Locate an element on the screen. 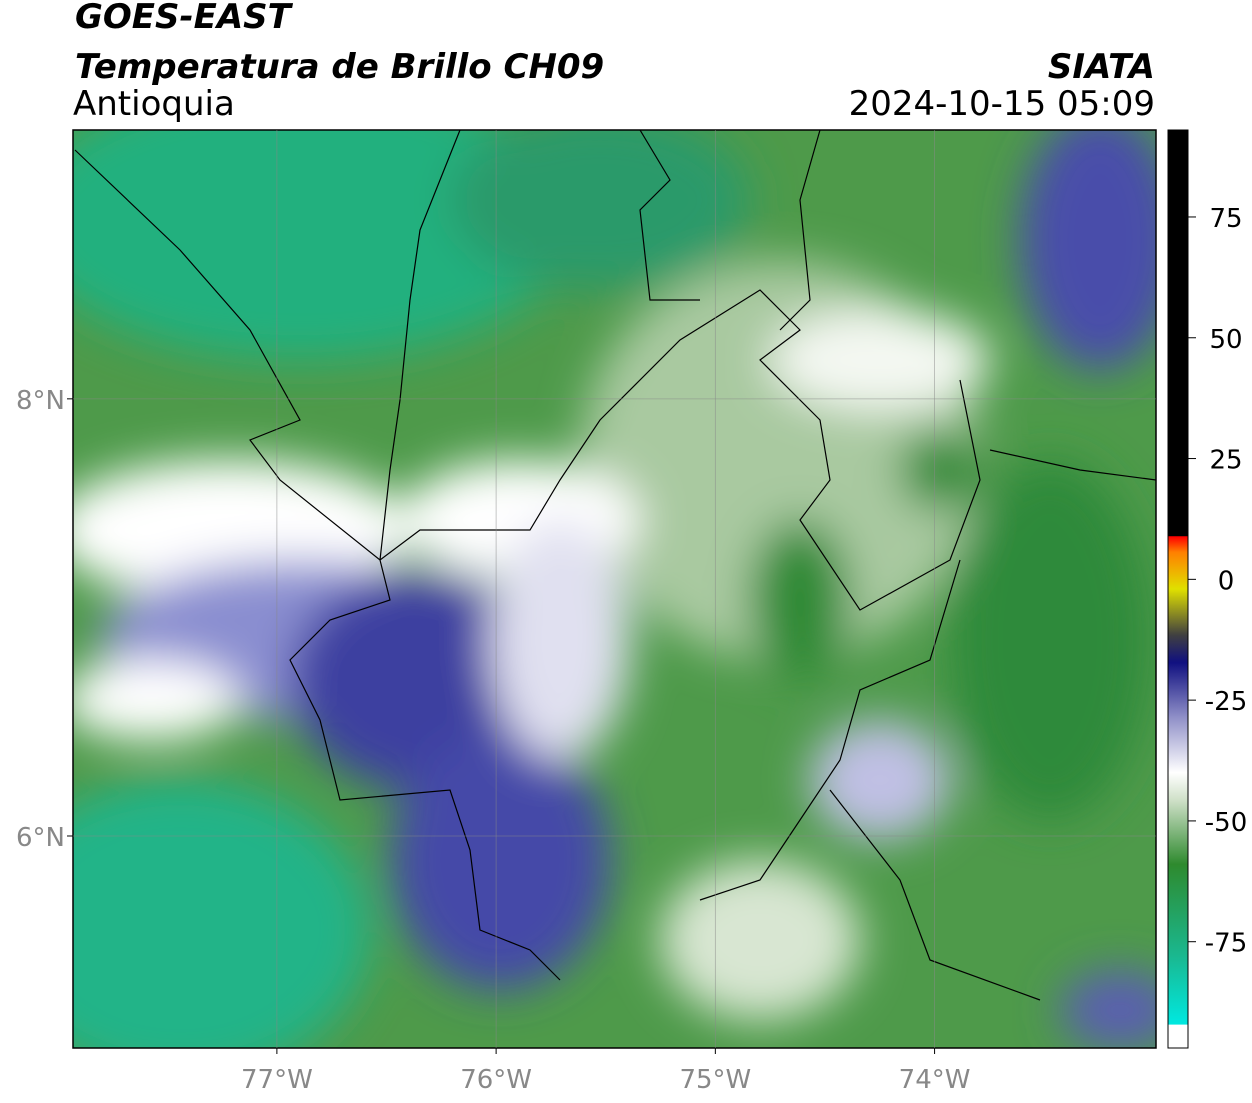 Image resolution: width=1252 pixels, height=1103 pixels. colorbar-tick-label: -25 is located at coordinates (1226, 702).